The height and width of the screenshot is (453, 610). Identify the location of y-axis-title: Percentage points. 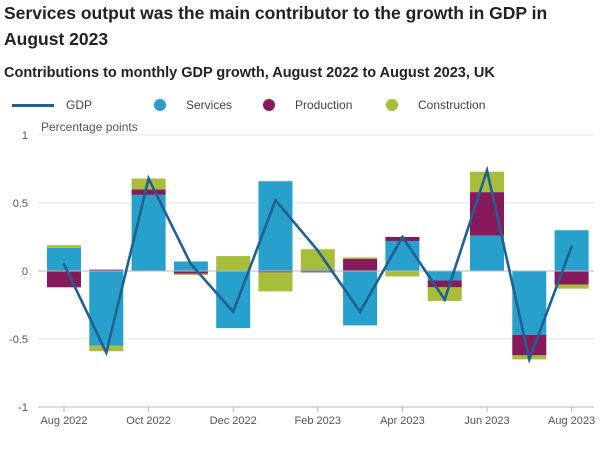
(89, 127).